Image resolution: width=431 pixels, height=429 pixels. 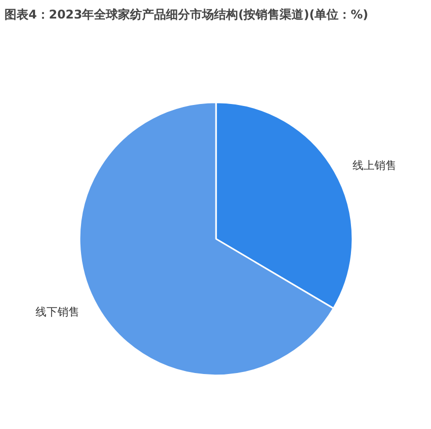 What do you see at coordinates (186, 15) in the screenshot?
I see `chart-title: 图表4：2023年全球家纺产品细分市场结构(按销售渠道)(单位：%)` at bounding box center [186, 15].